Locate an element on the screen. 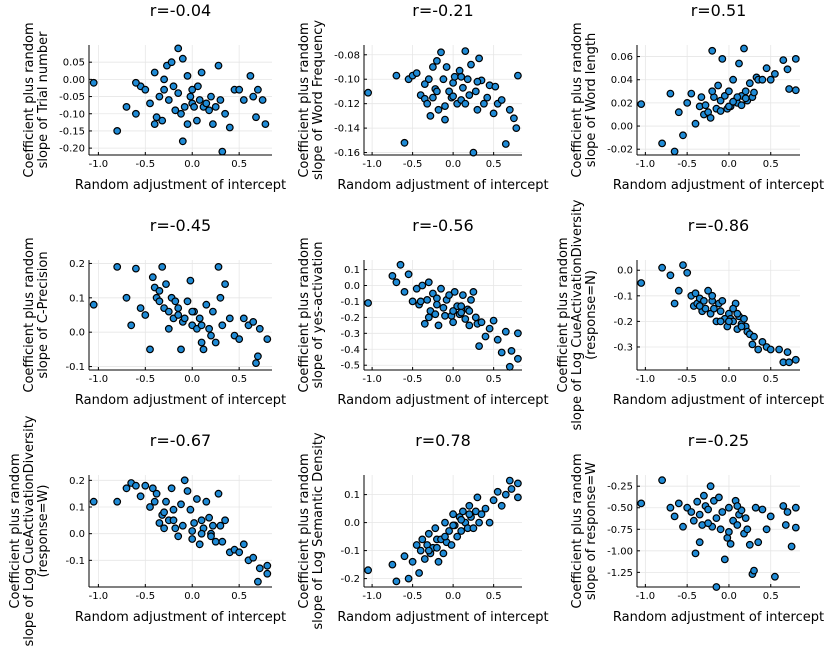 The width and height of the screenshot is (830, 646). y-tick-label: -1.00 is located at coordinates (620, 551).